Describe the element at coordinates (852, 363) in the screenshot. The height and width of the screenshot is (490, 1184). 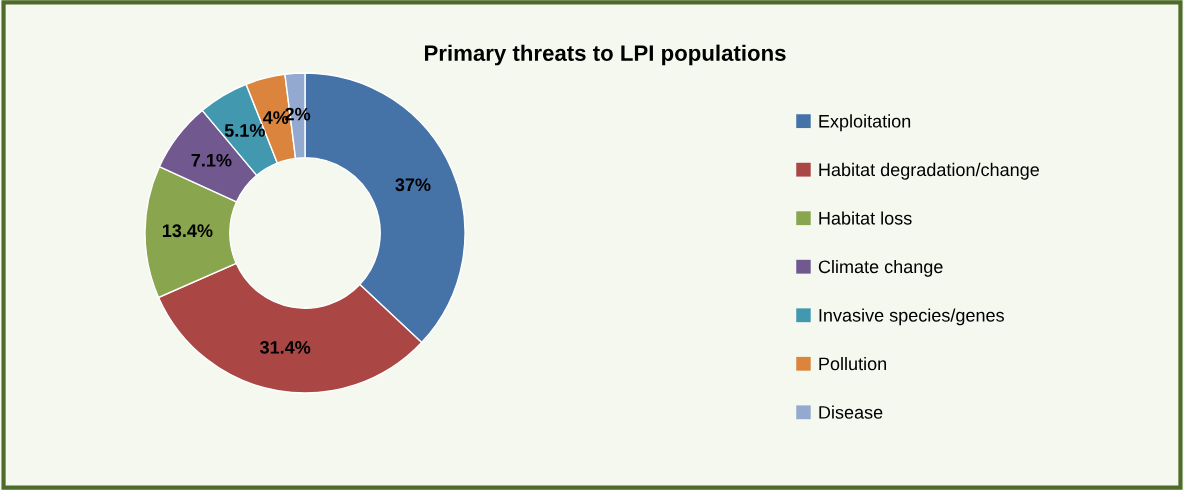
I see `legend-label: Pollution` at that location.